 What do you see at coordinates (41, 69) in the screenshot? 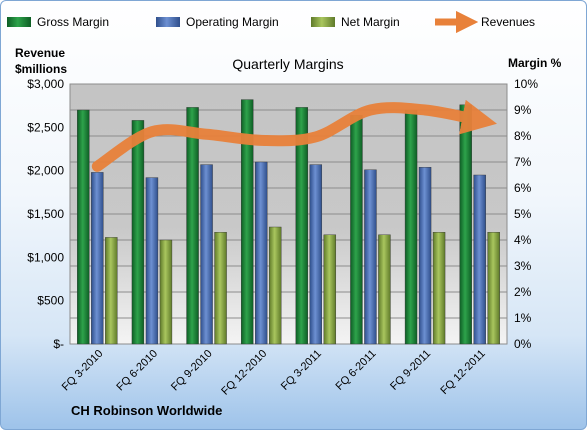
I see `left-axis-title-line2: $millions` at bounding box center [41, 69].